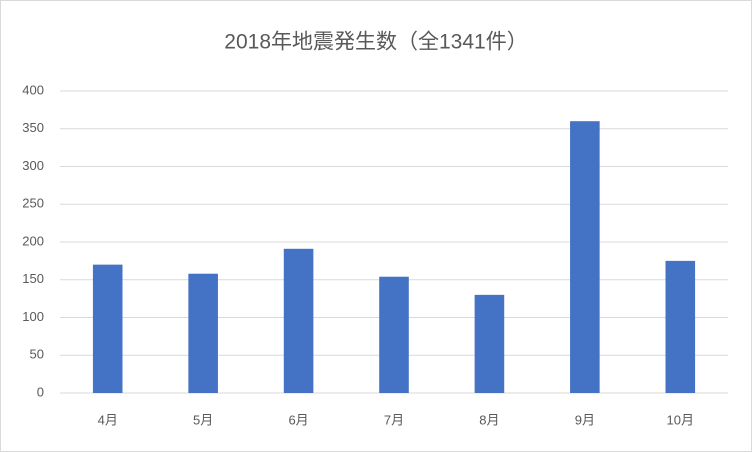  I want to click on y-tick-label: 0, so click(40, 391).